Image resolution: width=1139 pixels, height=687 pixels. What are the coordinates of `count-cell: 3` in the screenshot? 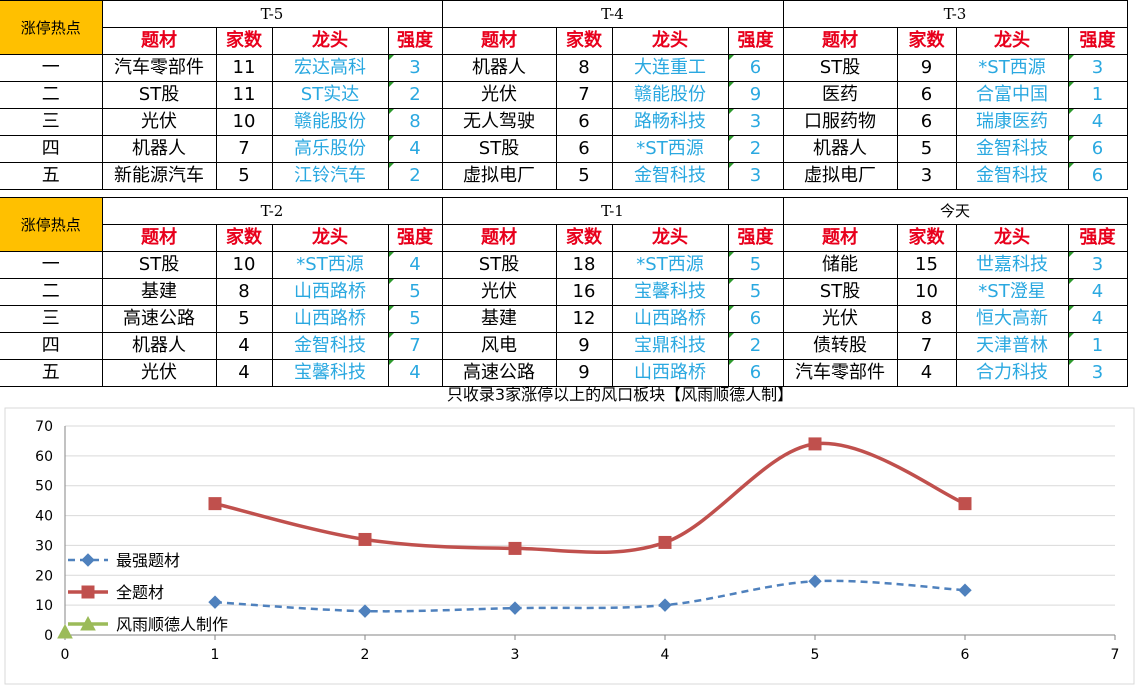 It's located at (927, 176).